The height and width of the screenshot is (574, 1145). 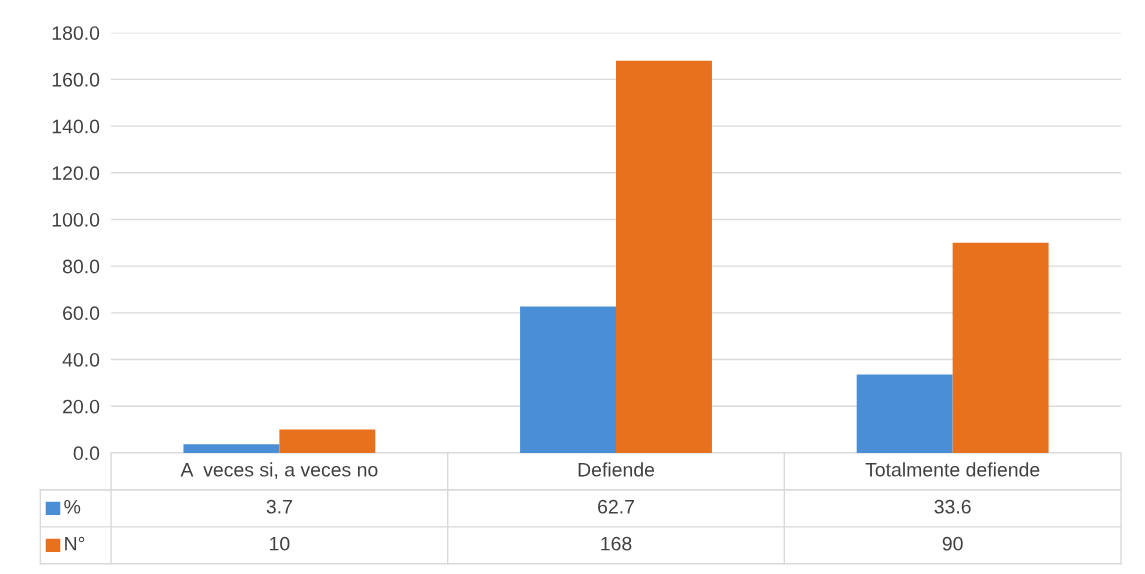 I want to click on x-tick-label: A veces si, a veces no, so click(x=279, y=470).